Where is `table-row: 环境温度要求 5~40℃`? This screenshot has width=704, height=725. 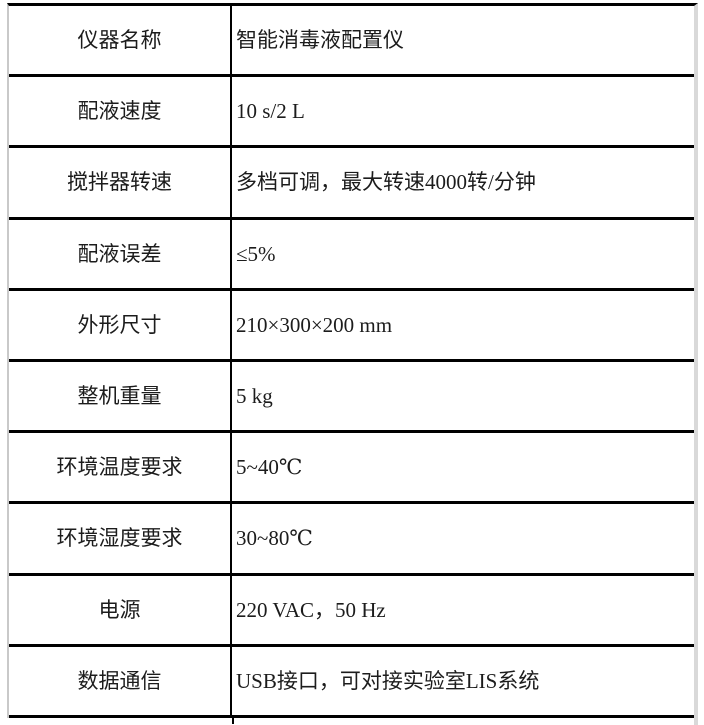
table-row: 环境温度要求 5~40℃ is located at coordinates (351, 469).